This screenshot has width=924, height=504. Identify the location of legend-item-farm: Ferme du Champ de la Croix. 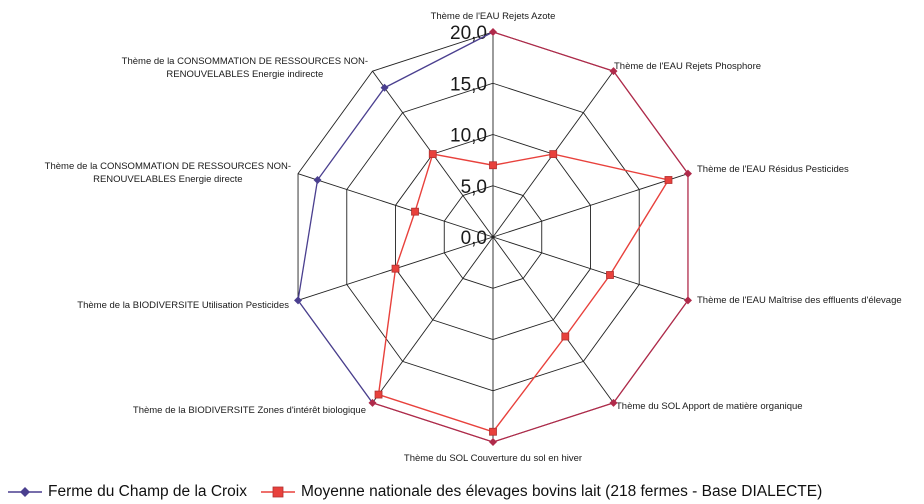
(127, 492).